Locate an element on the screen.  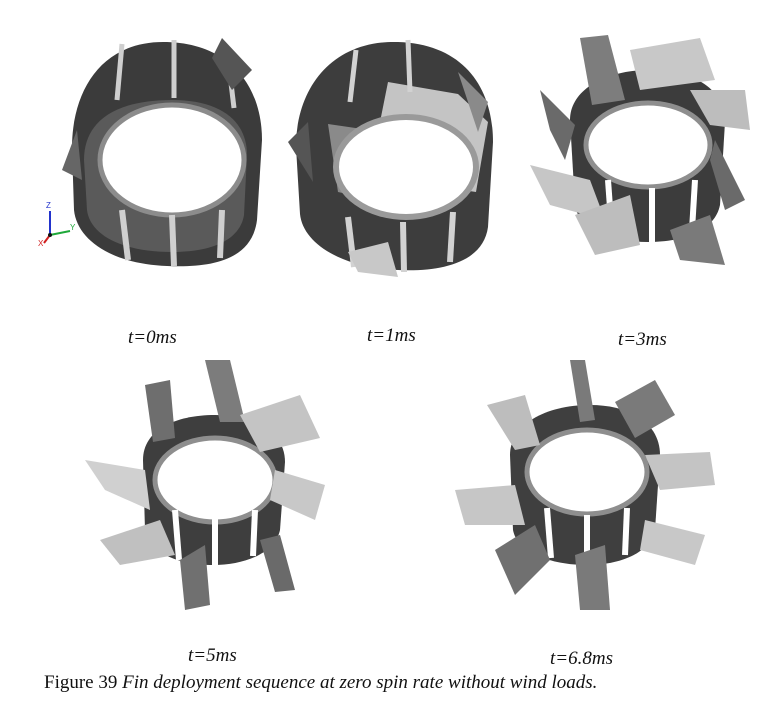
axis-z-label: Z is located at coordinates (48, 205).